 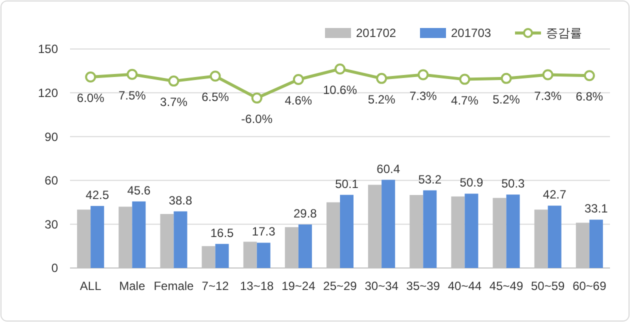 I want to click on data-label: 7.5%, so click(x=132, y=95).